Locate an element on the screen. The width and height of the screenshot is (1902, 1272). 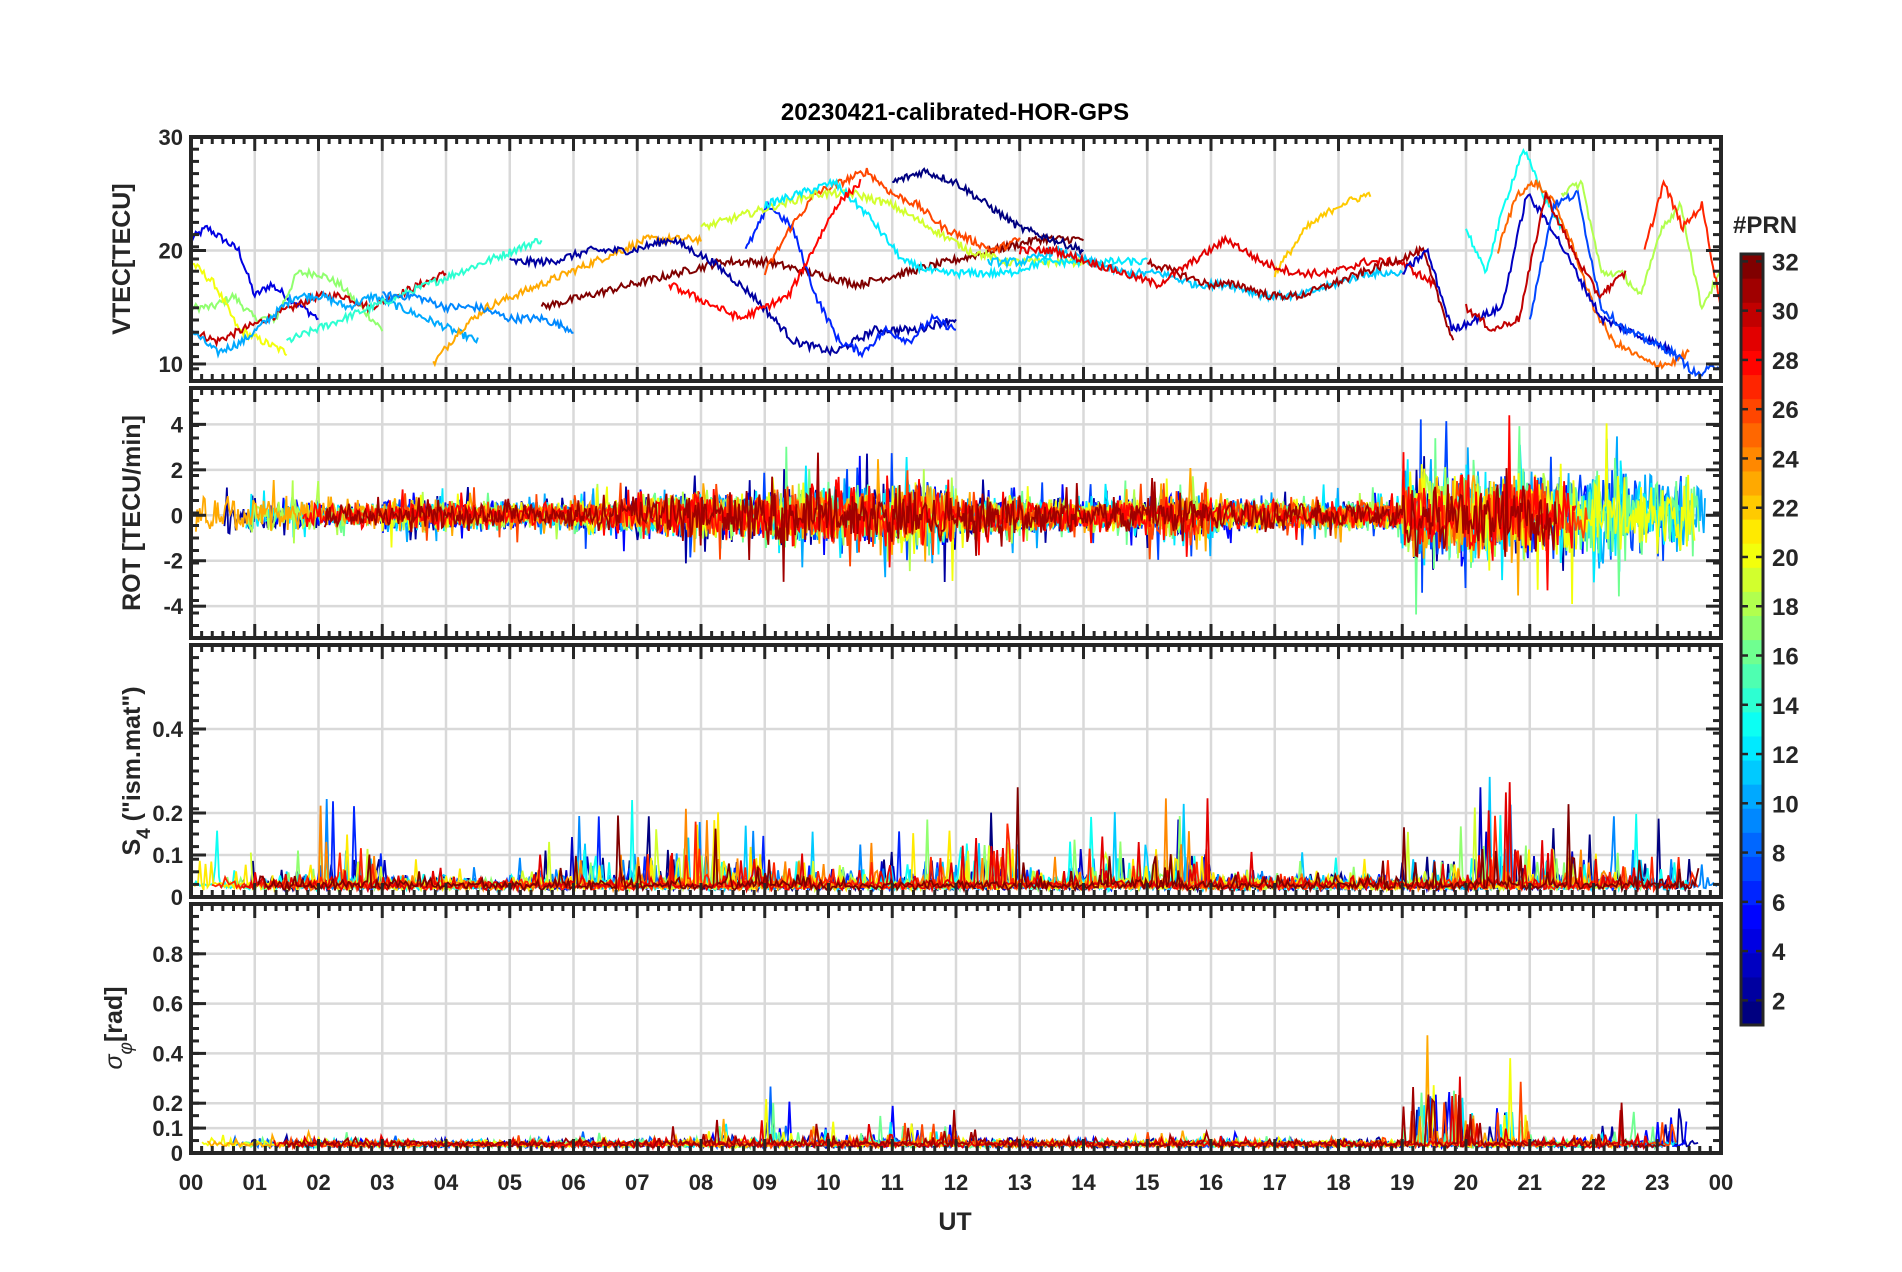
colorbar-frame is located at coordinates (1752, 639).